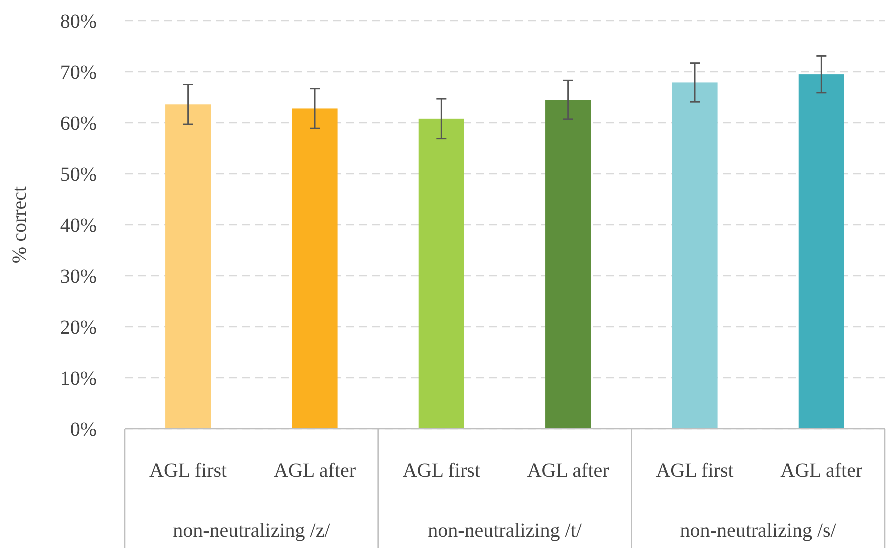 Image resolution: width=889 pixels, height=548 pixels. I want to click on text: non-neutralizing /z/, so click(252, 531).